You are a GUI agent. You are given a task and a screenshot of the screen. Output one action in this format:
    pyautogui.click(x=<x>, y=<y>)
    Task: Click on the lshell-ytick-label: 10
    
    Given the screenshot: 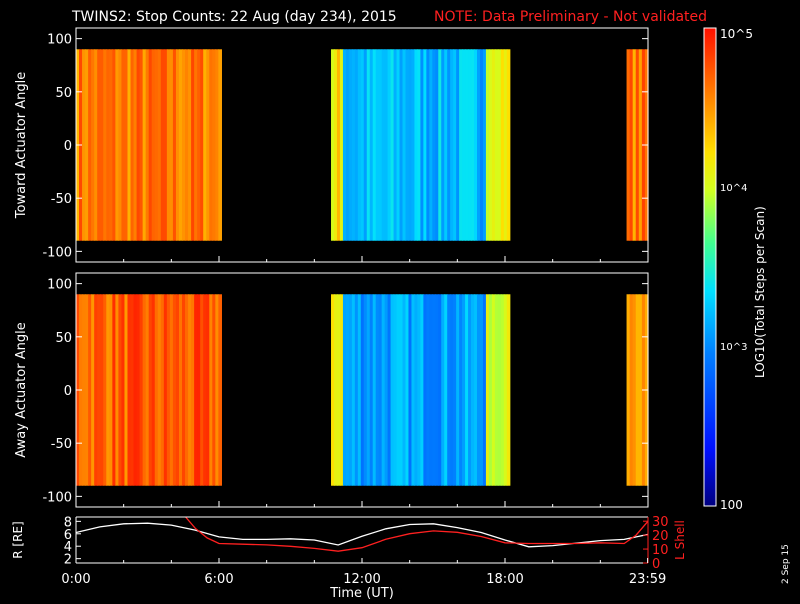 What is the action you would take?
    pyautogui.click(x=660, y=550)
    